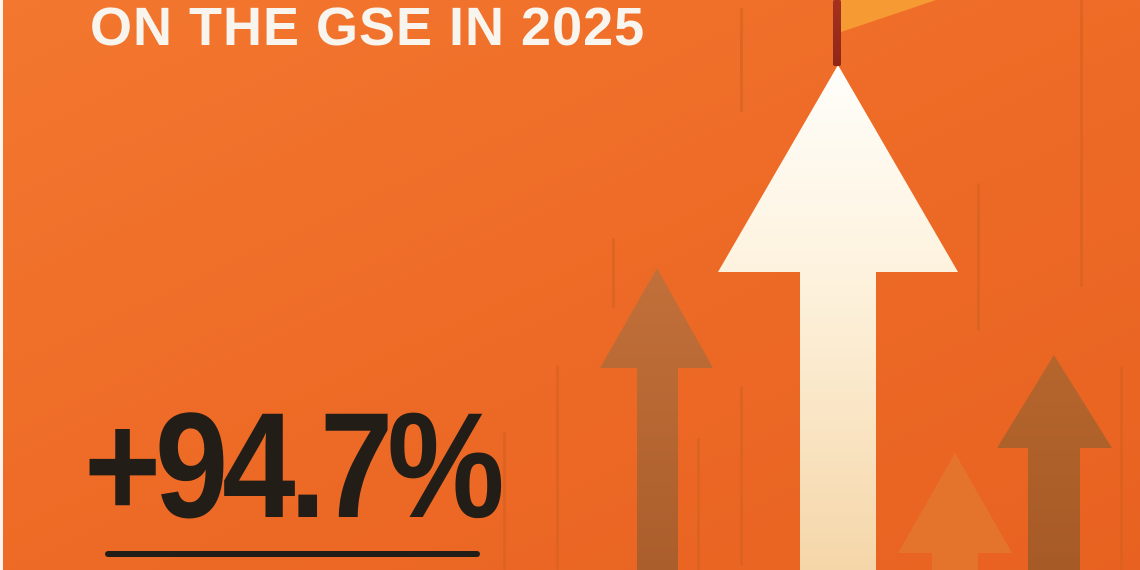 Image resolution: width=1140 pixels, height=570 pixels. Describe the element at coordinates (368, 28) in the screenshot. I see `headline-text: ON THE GSE IN 2025` at that location.